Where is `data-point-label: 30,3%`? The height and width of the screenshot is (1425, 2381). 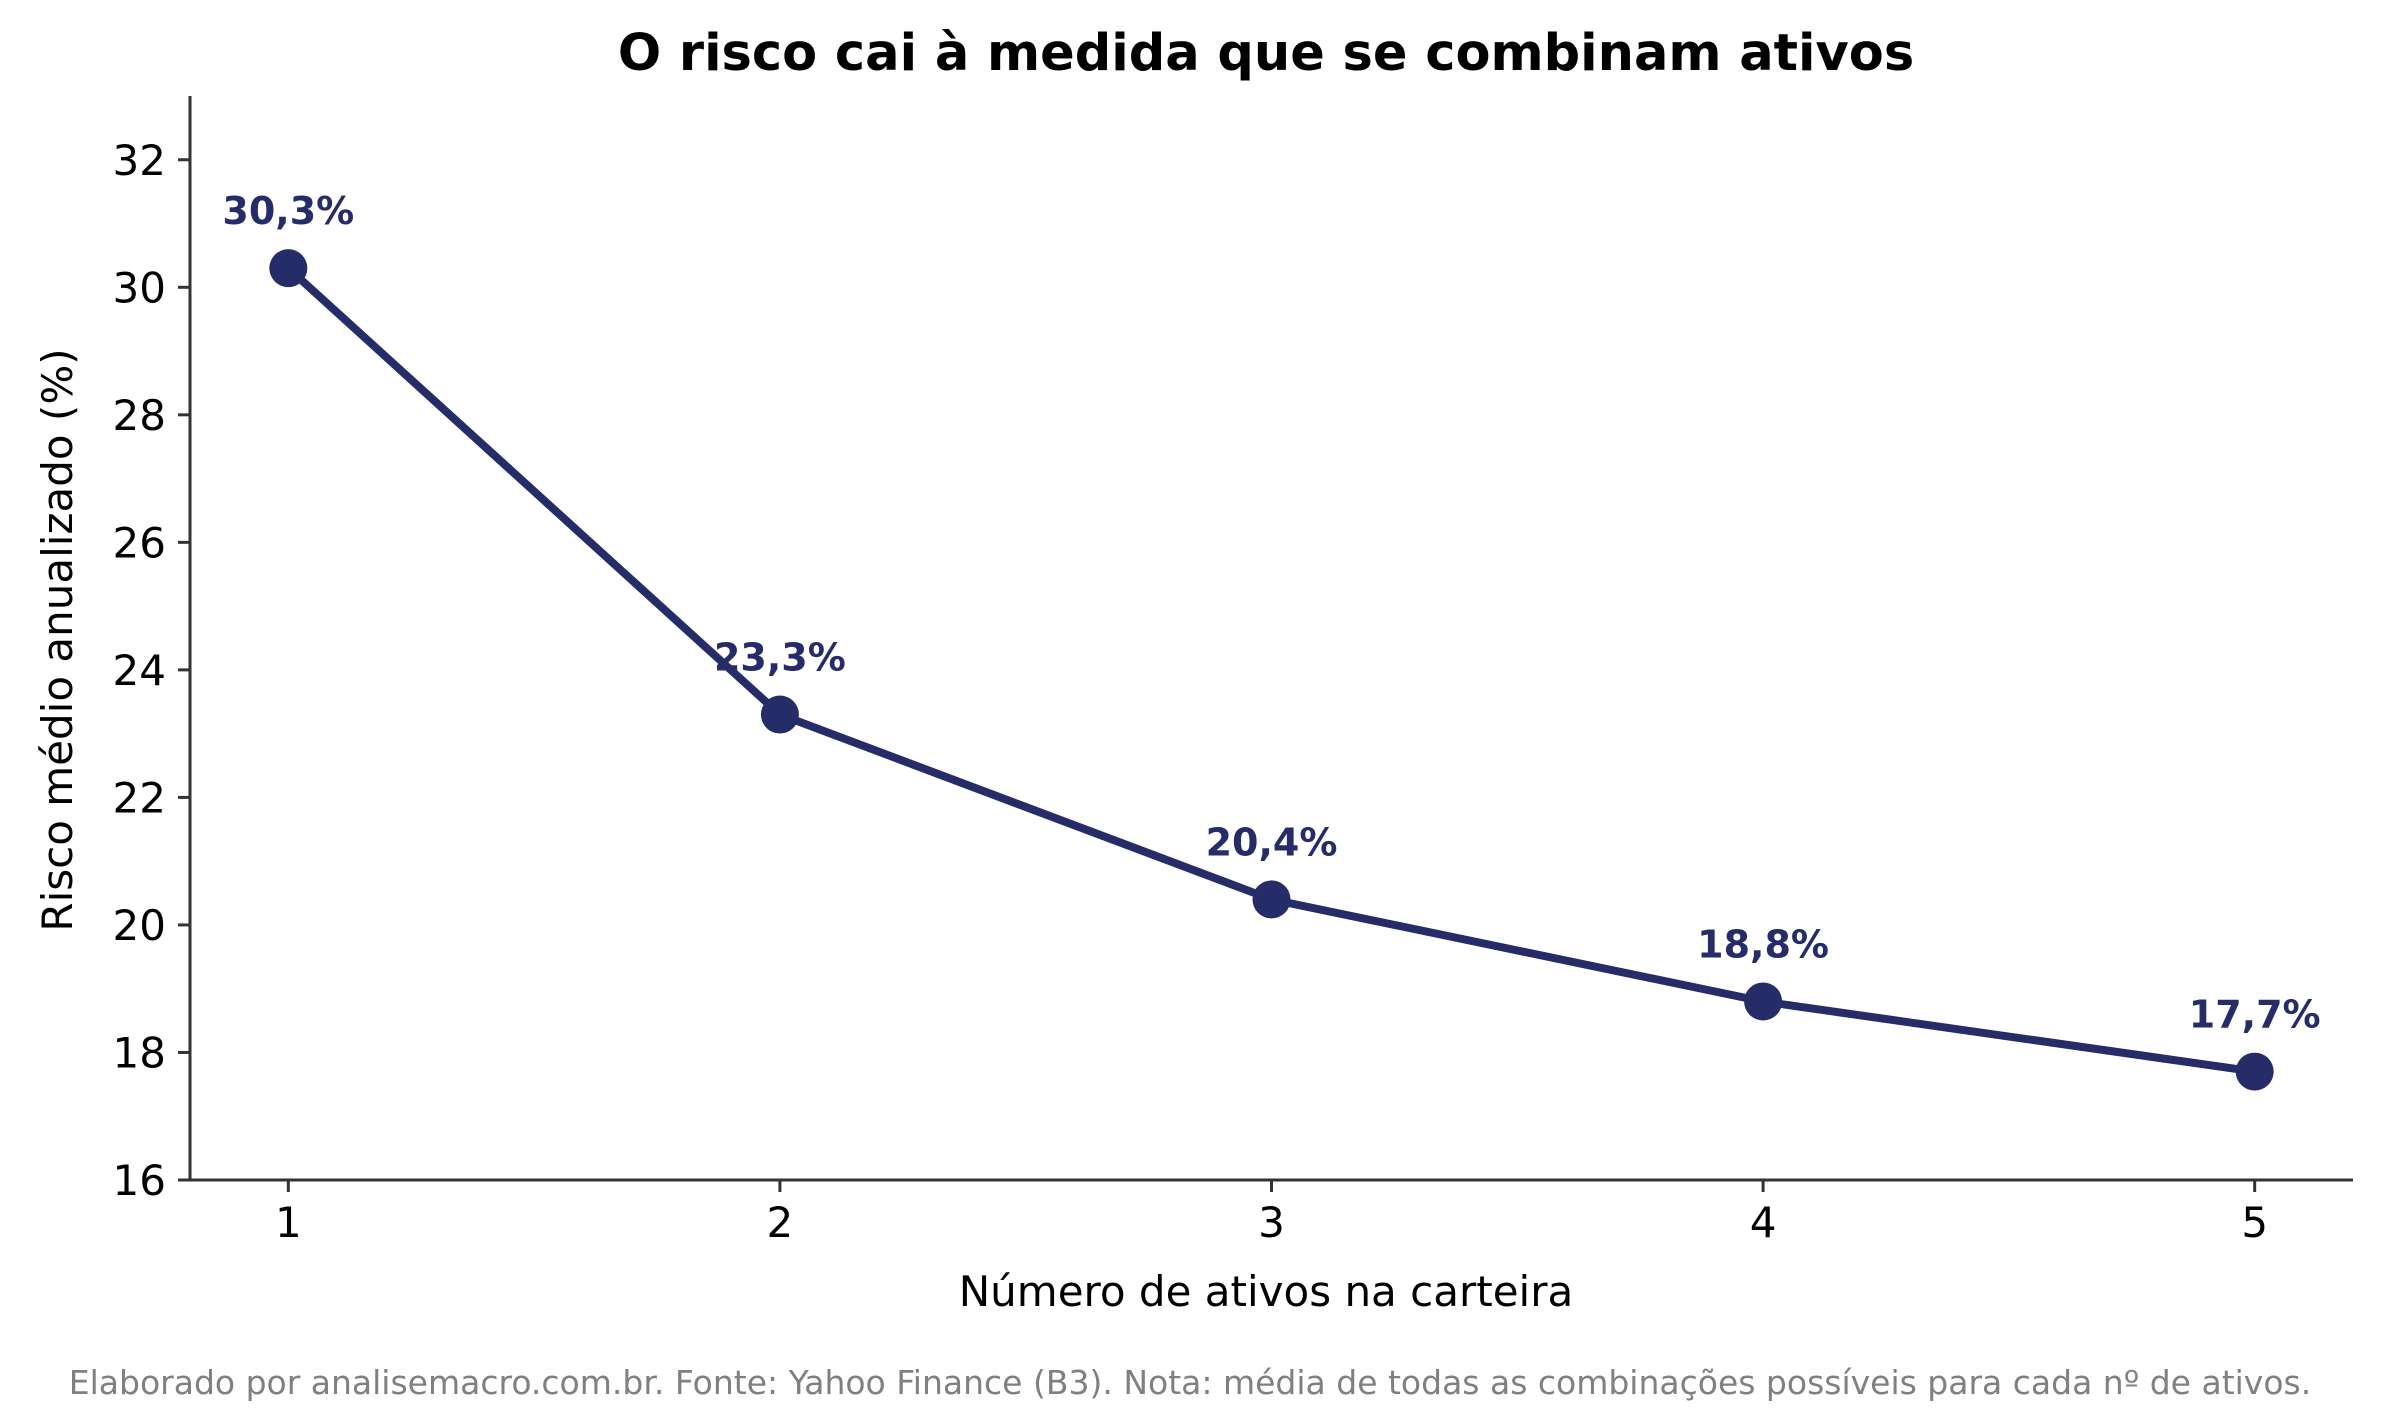
data-point-label: 30,3% is located at coordinates (288, 211).